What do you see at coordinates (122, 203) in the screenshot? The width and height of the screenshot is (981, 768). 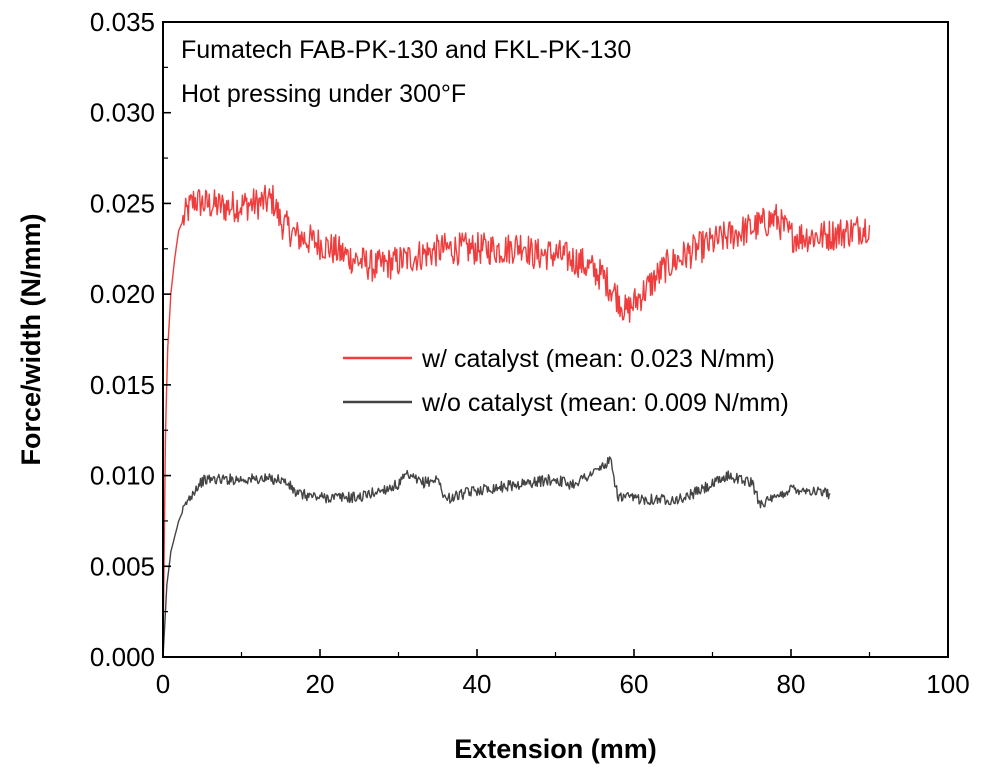 I see `y-tick-label: 0.025` at bounding box center [122, 203].